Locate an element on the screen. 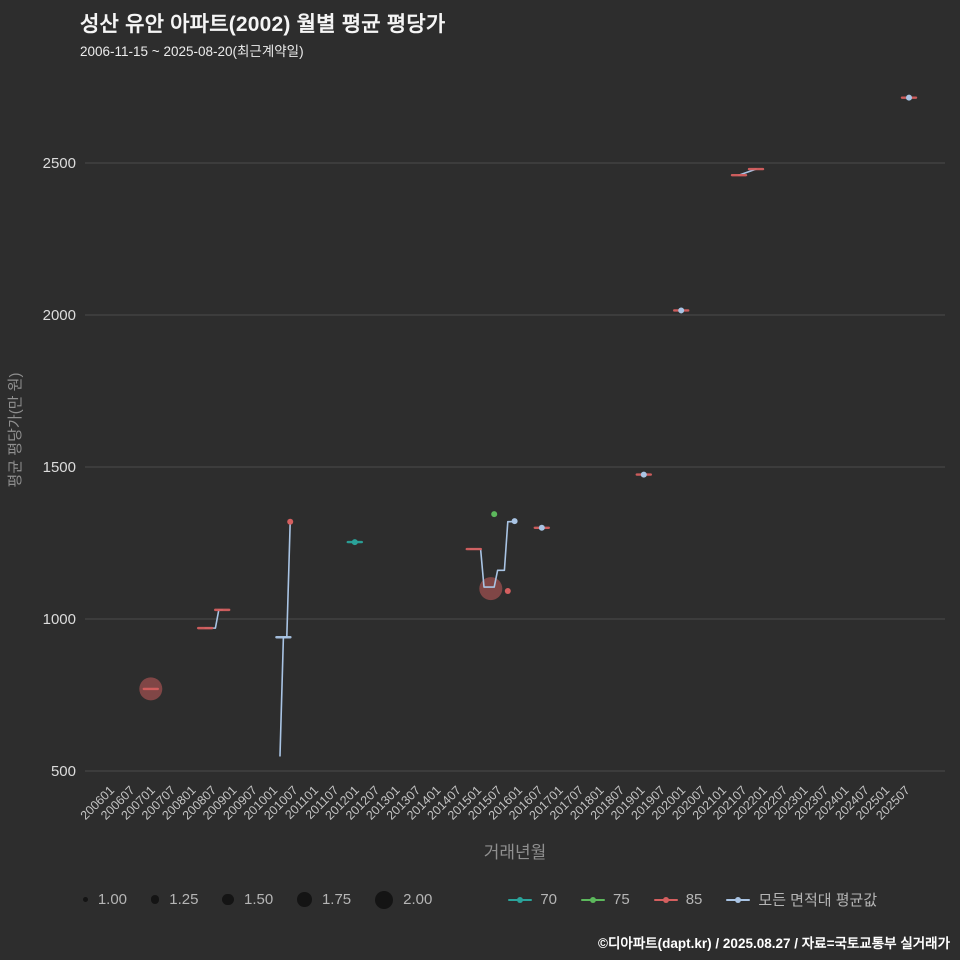 The height and width of the screenshot is (960, 960). legend-series-label: 75 is located at coordinates (621, 899).